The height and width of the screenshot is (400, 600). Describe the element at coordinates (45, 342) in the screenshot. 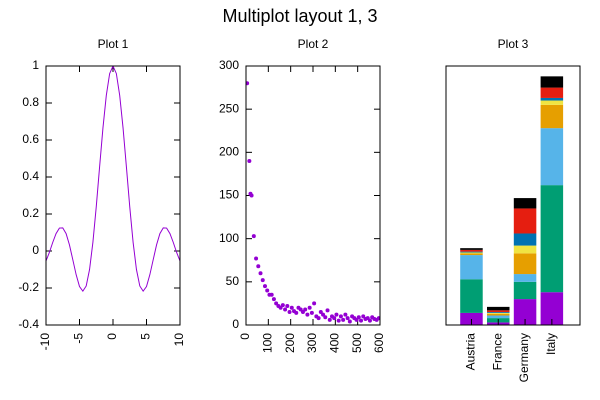

I see `x-tick-label: -10` at that location.